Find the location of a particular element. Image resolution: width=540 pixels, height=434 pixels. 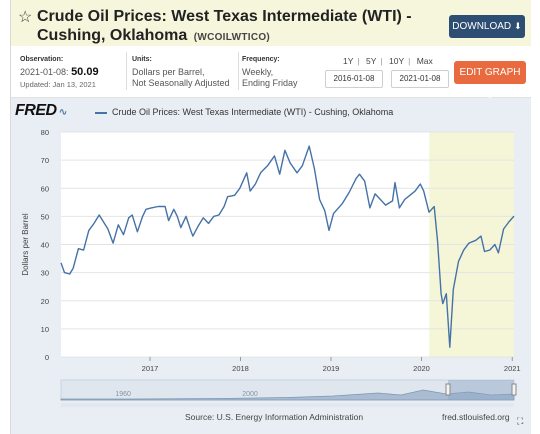

observation-date: 2021-01-08: is located at coordinates (44, 72).